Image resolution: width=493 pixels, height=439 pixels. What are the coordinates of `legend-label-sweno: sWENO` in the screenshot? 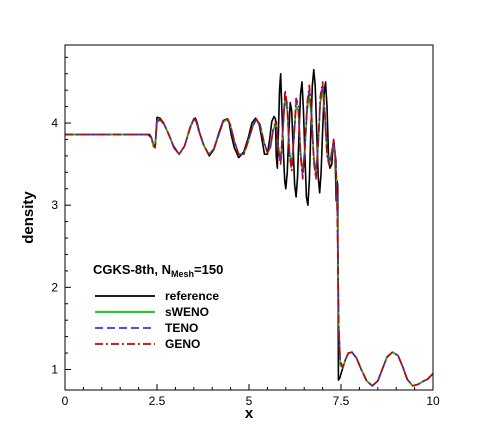 It's located at (187, 312).